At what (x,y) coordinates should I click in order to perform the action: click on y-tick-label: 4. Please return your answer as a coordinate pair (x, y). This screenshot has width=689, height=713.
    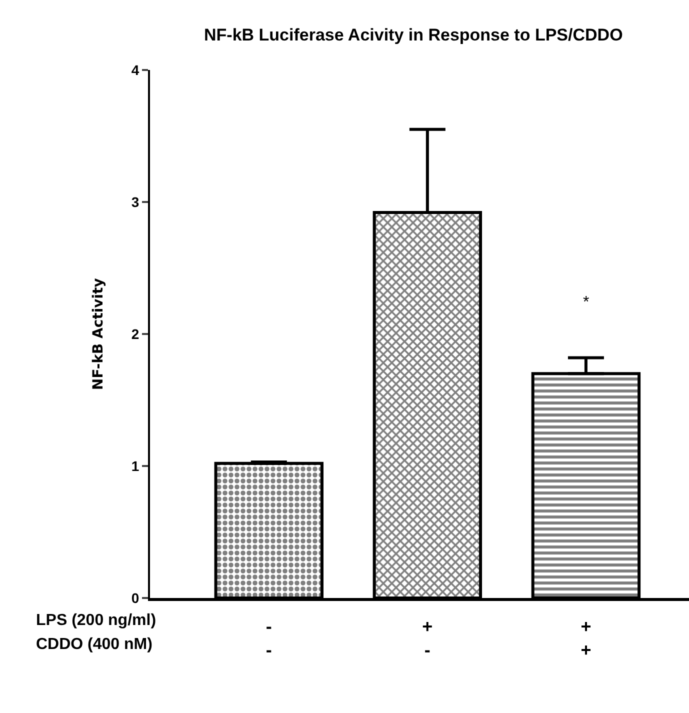
    Looking at the image, I should click on (135, 70).